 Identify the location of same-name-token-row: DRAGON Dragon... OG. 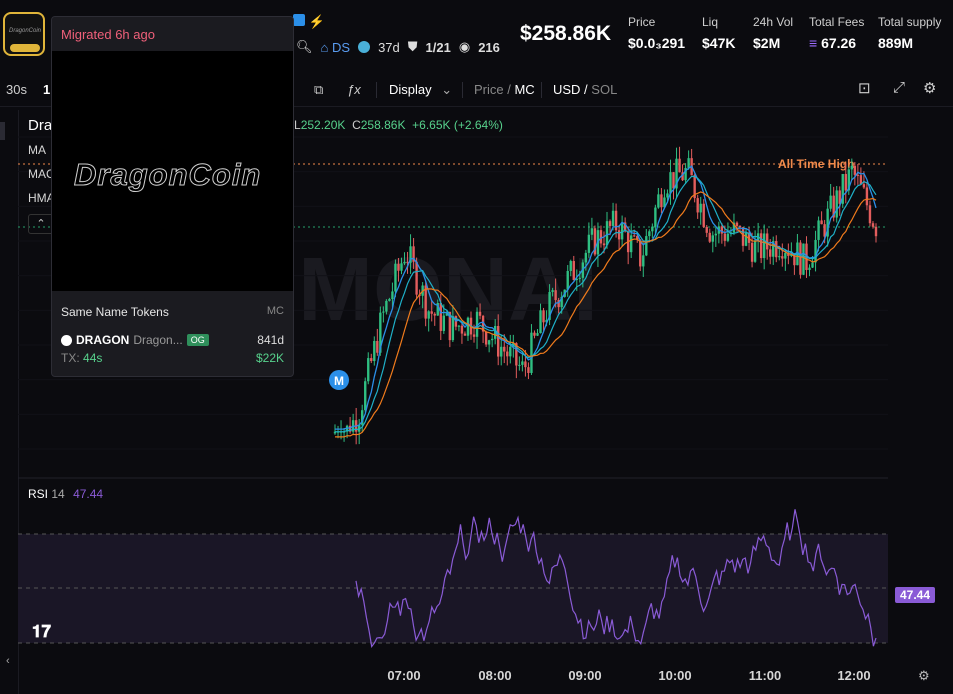
(135, 340).